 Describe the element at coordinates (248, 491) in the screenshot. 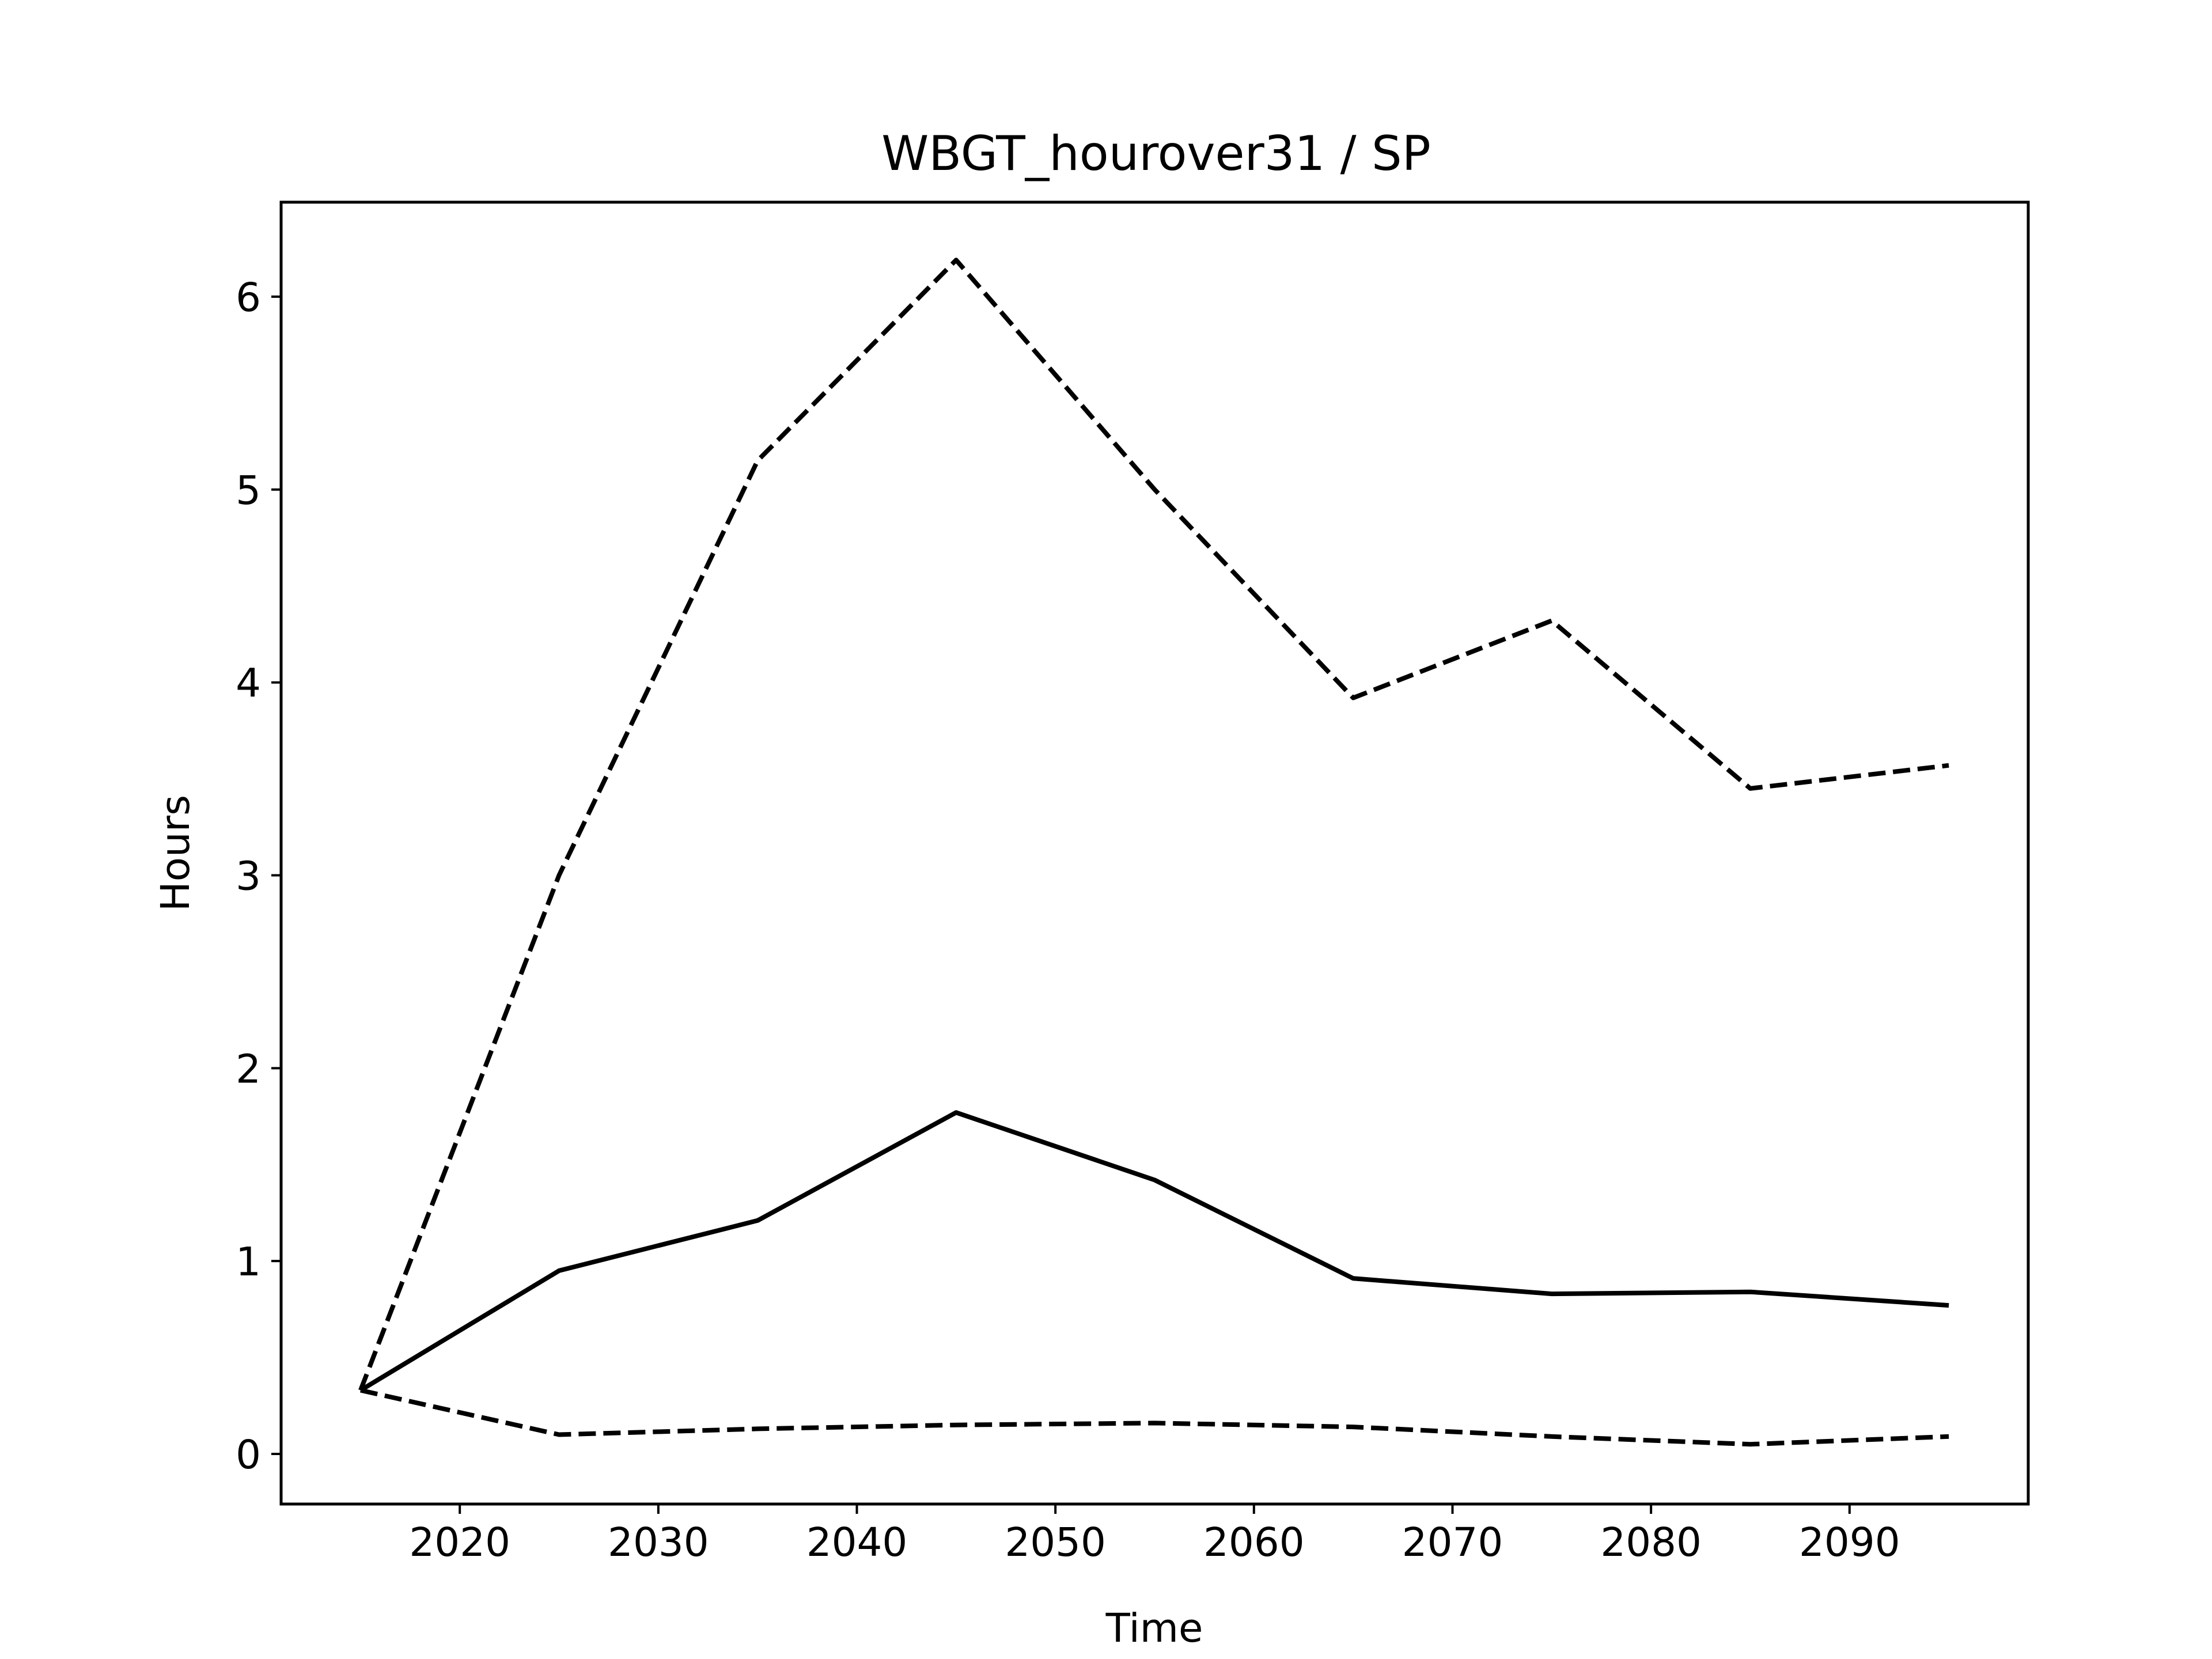

I see `y-tick-label: 5` at that location.